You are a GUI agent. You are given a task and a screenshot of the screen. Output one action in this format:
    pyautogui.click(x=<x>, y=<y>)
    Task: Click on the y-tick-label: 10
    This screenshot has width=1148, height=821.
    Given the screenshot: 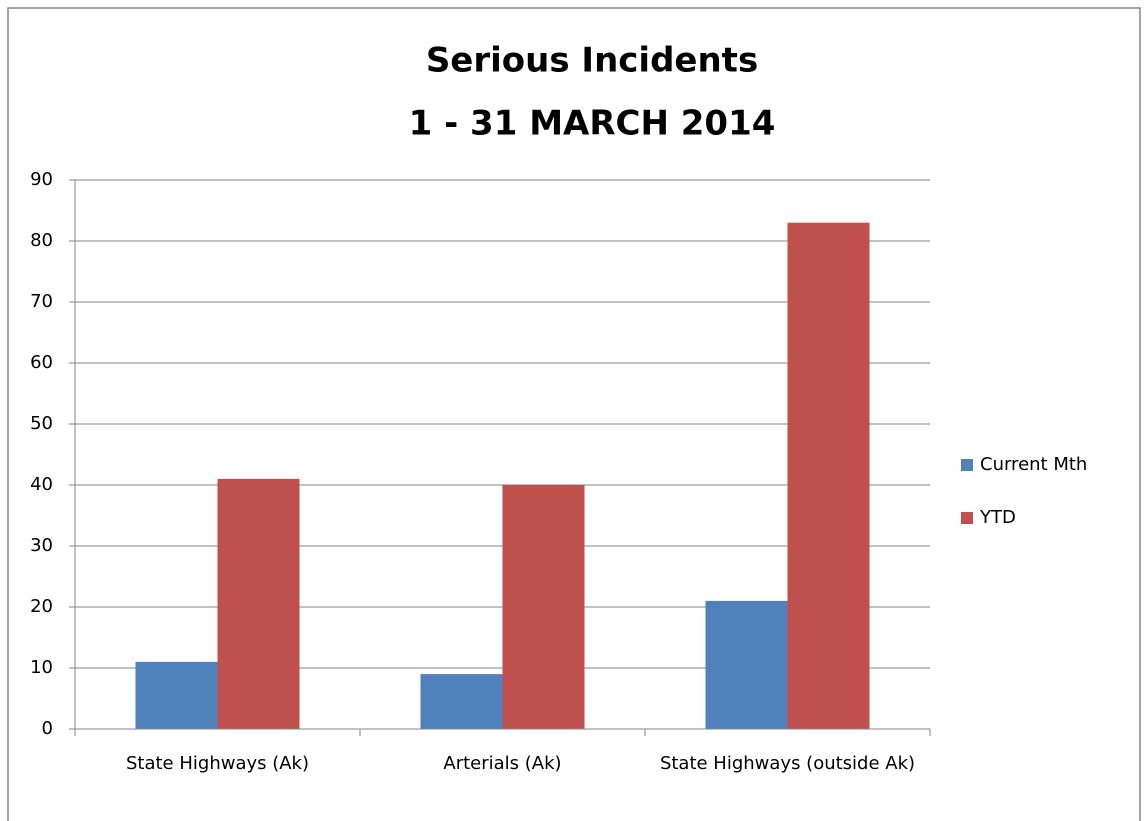 What is the action you would take?
    pyautogui.click(x=41, y=667)
    